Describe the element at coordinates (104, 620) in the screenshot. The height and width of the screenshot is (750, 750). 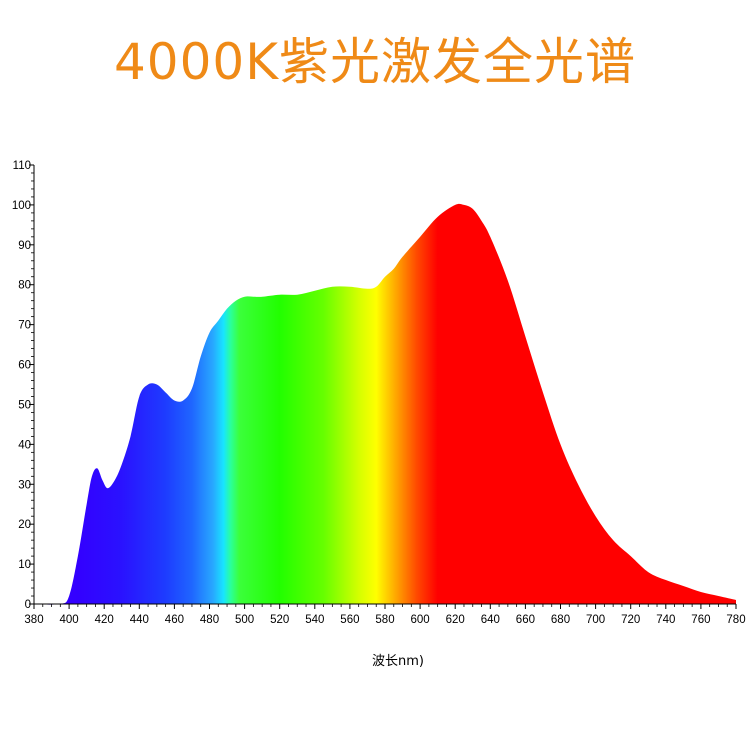
I see `x-tick-label: 420` at that location.